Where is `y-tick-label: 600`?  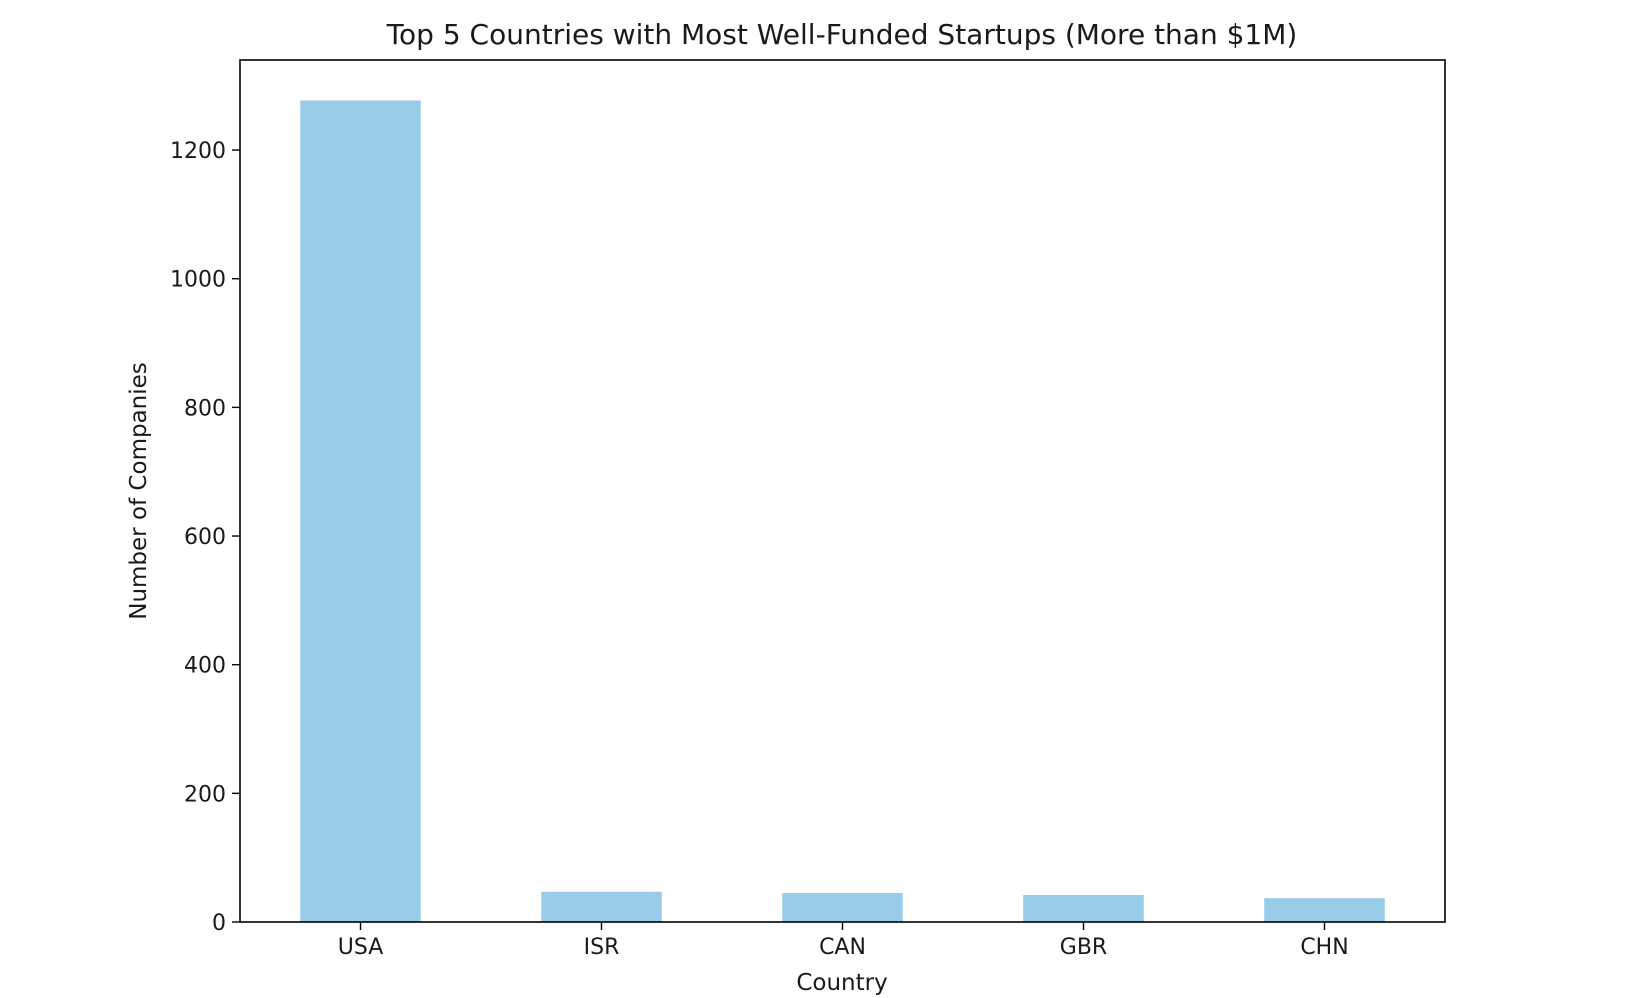 y-tick-label: 600 is located at coordinates (205, 537).